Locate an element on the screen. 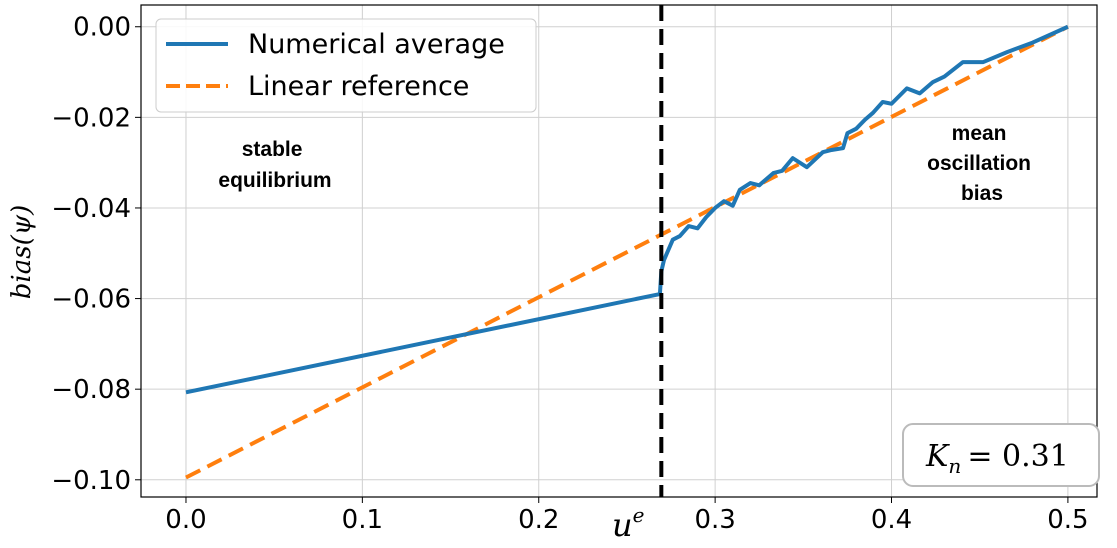  x-tick-label: 0.4 is located at coordinates (891, 520).